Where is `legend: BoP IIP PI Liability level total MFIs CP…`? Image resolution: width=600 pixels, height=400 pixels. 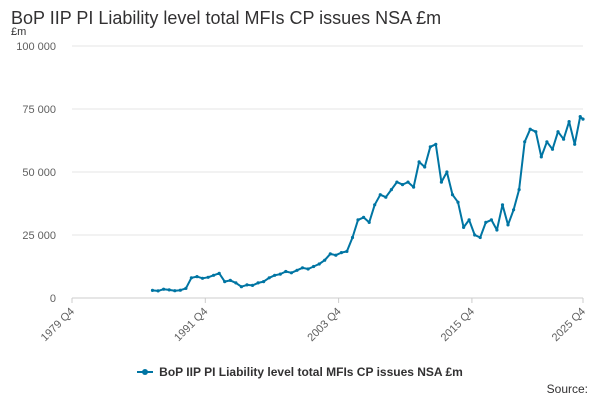 legend: BoP IIP PI Liability level total MFIs CP… is located at coordinates (300, 371).